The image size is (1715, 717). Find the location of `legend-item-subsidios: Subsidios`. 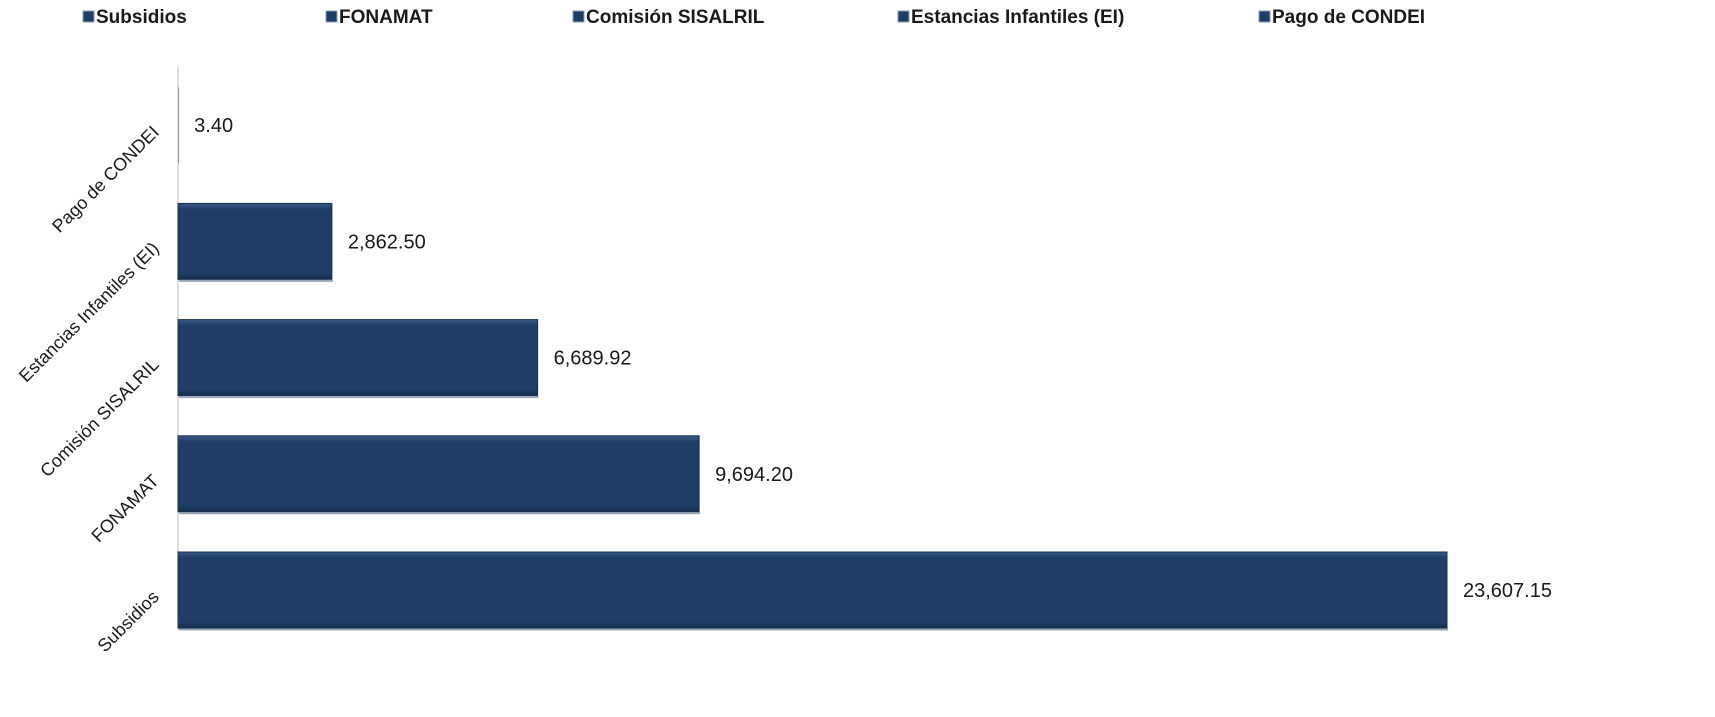

legend-item-subsidios: Subsidios is located at coordinates (134, 17).